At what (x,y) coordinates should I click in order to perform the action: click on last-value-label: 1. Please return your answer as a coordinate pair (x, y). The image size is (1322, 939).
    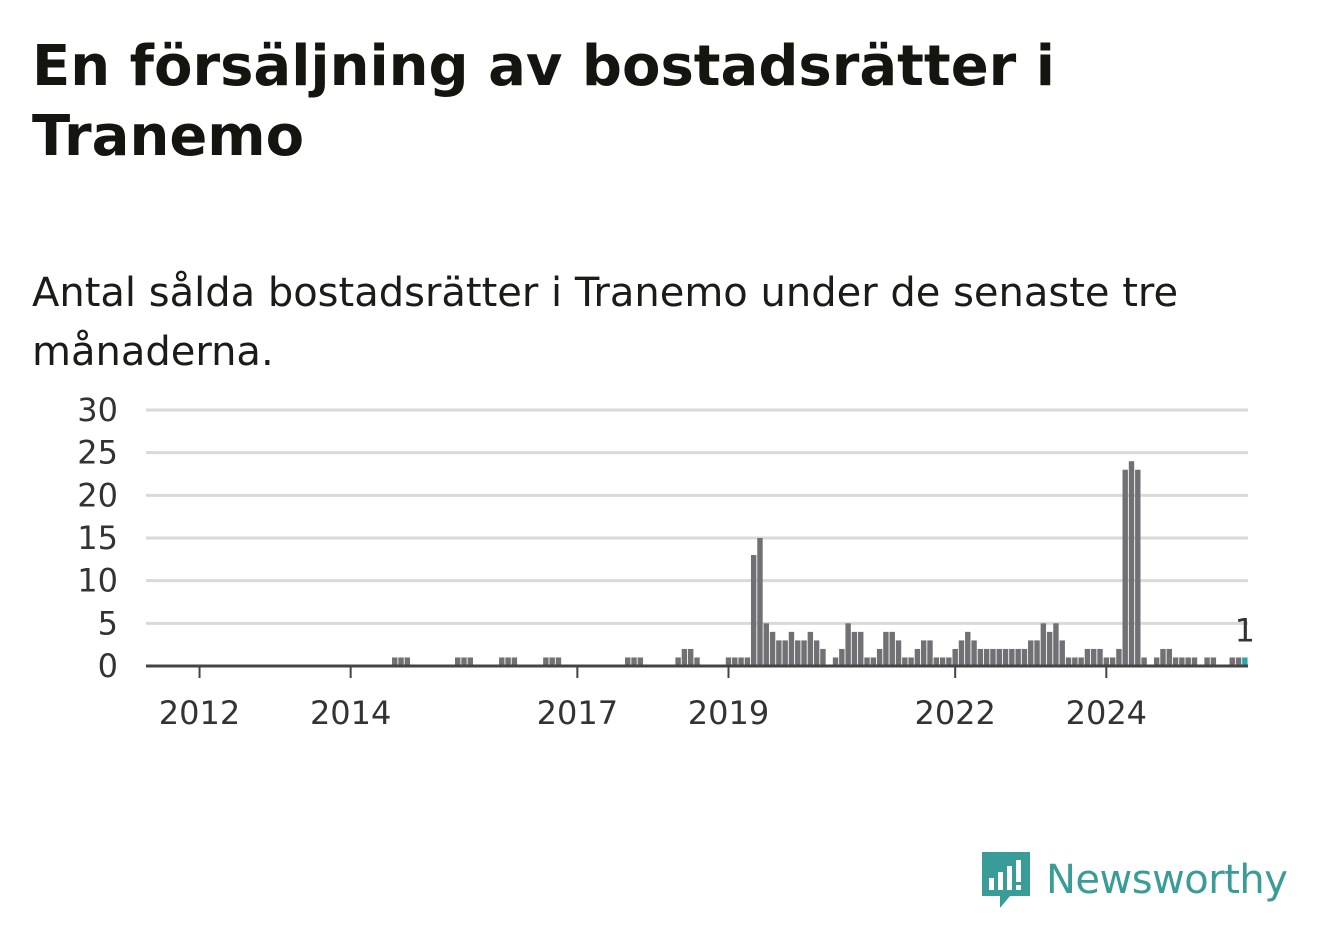
    Looking at the image, I should click on (1245, 630).